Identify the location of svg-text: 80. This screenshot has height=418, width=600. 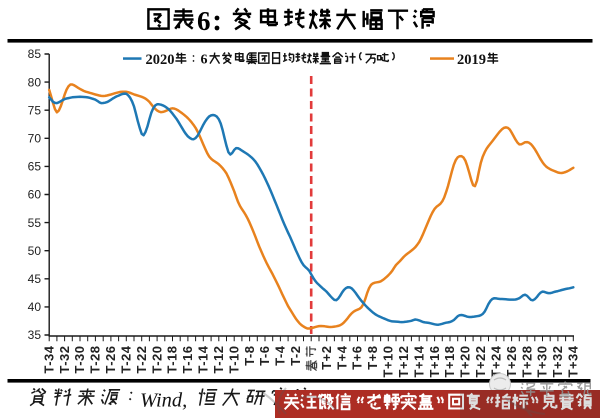
(35, 82).